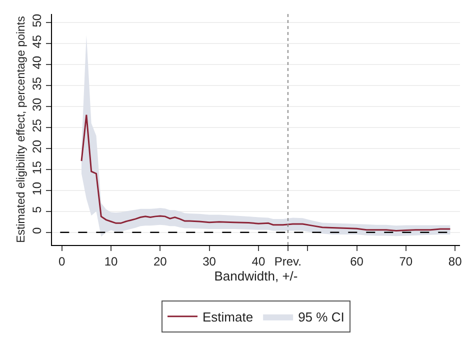  I want to click on y-tick-label: 15, so click(37, 167).